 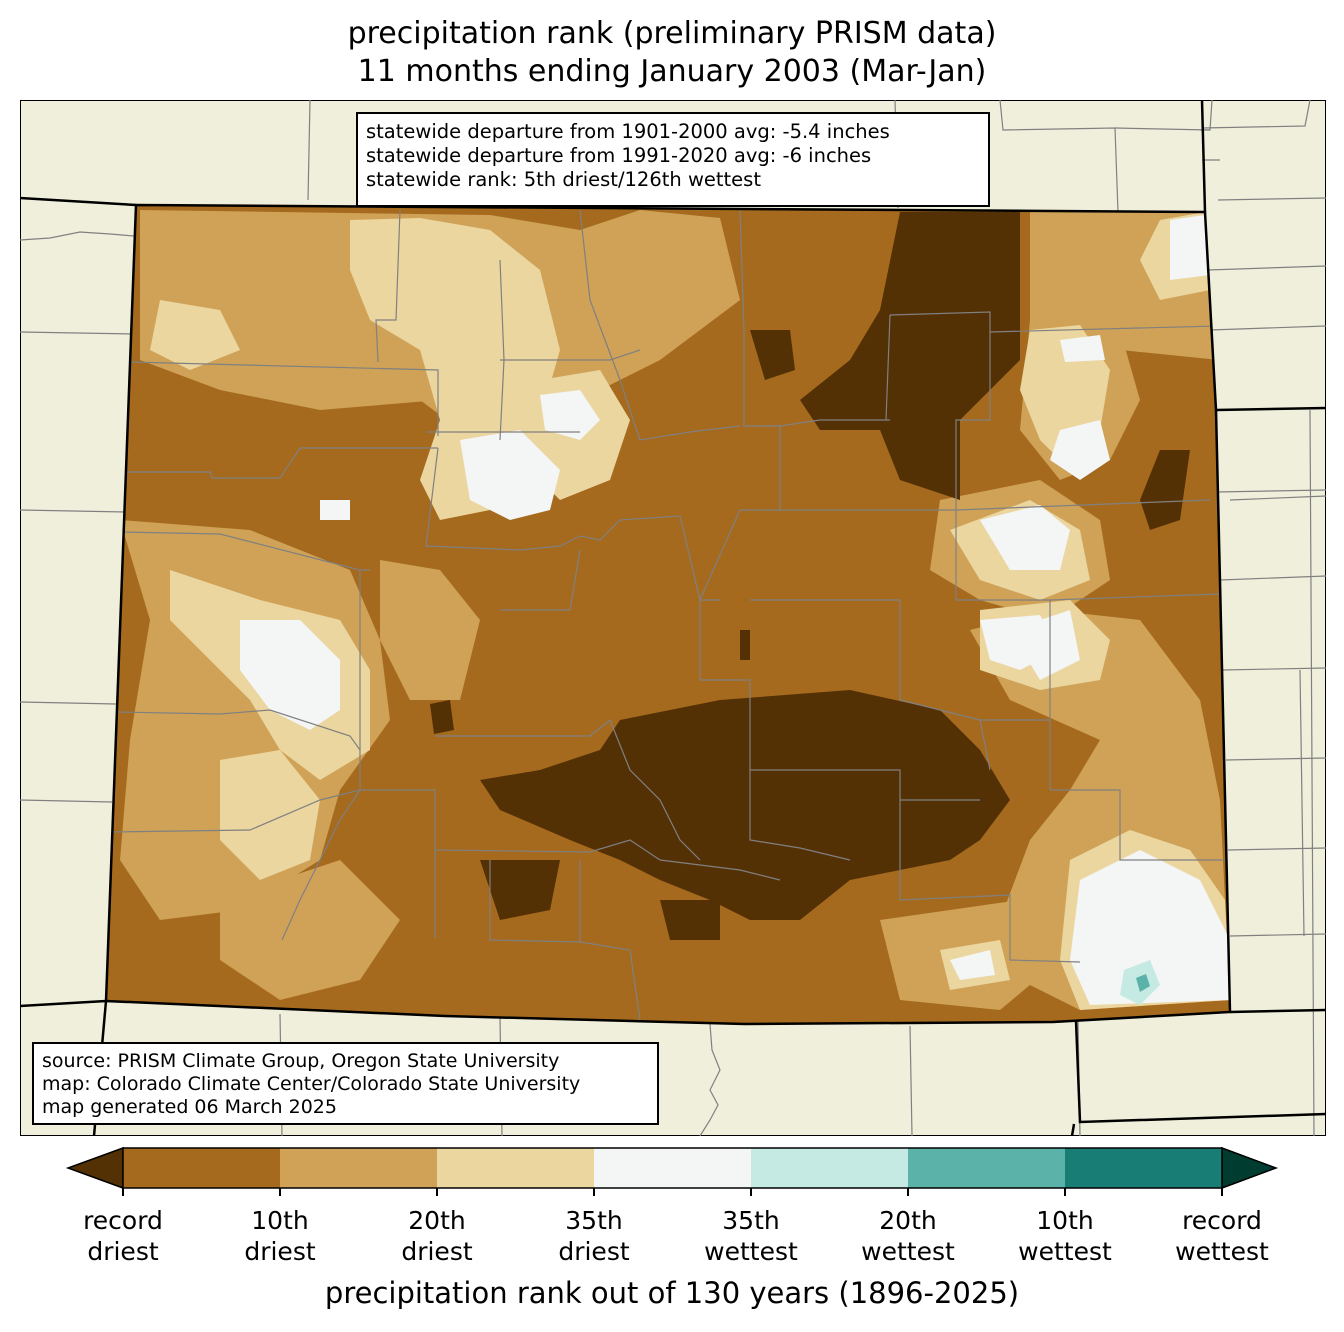 I want to click on colorbar-tick-label: 35th driest, so click(x=594, y=1236).